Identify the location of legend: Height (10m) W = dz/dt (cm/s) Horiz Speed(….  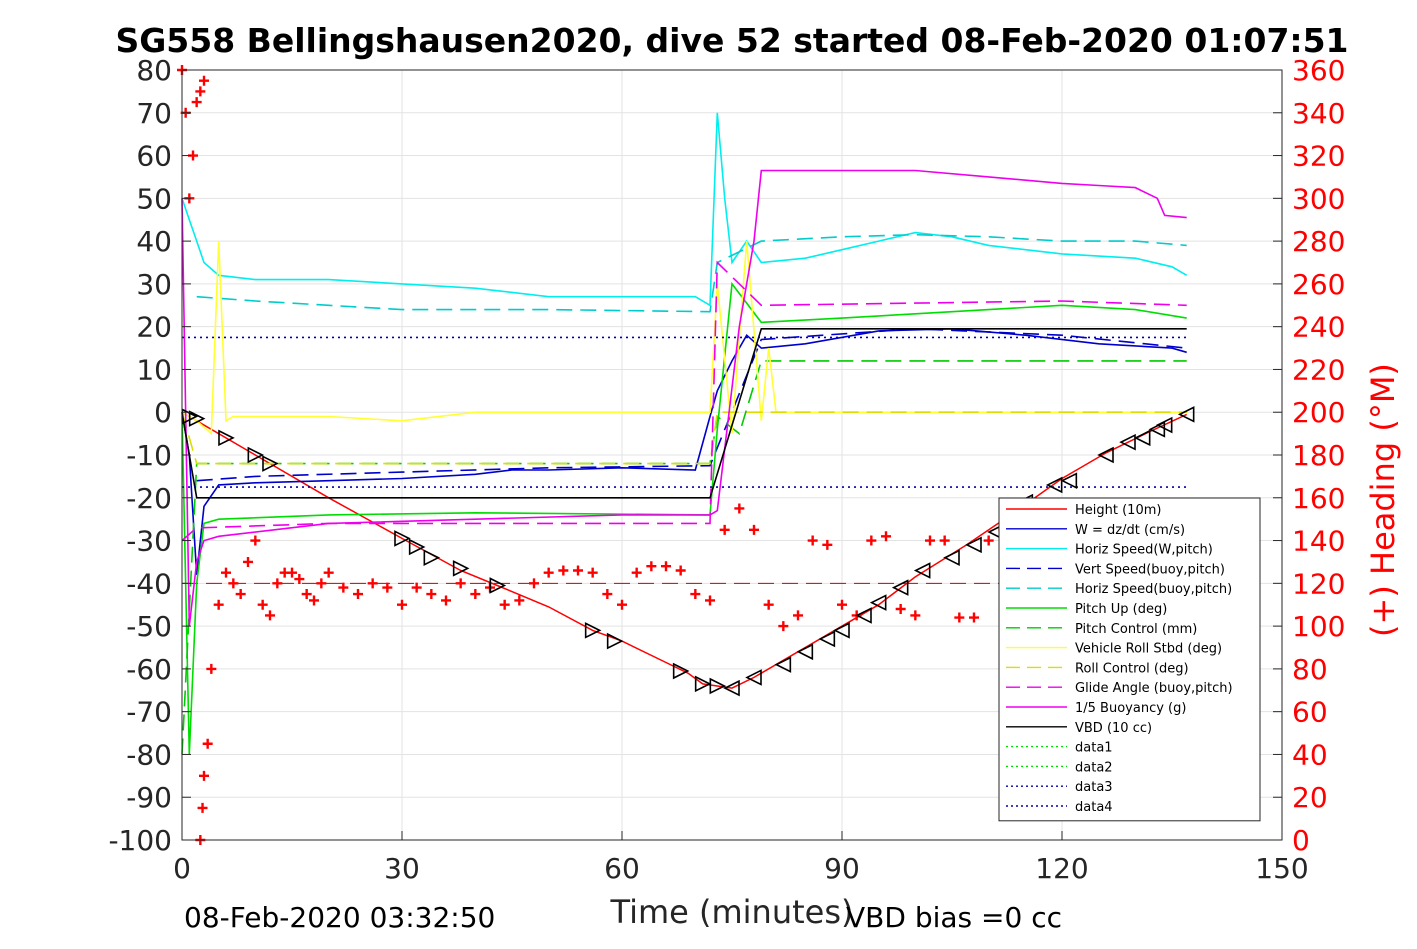
(1129, 659).